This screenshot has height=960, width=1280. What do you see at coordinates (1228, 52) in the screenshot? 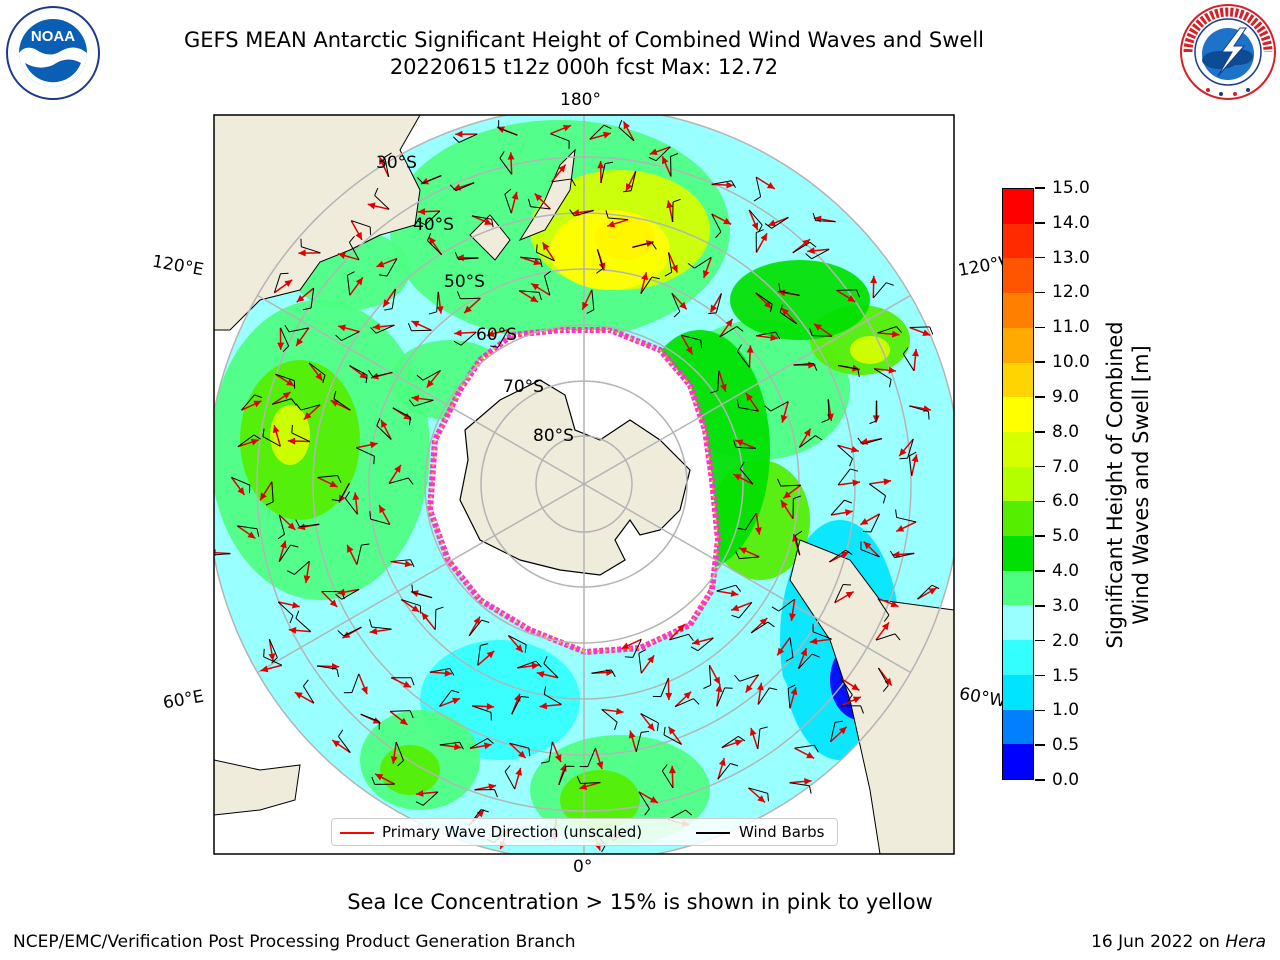
I see `nws-logo` at bounding box center [1228, 52].